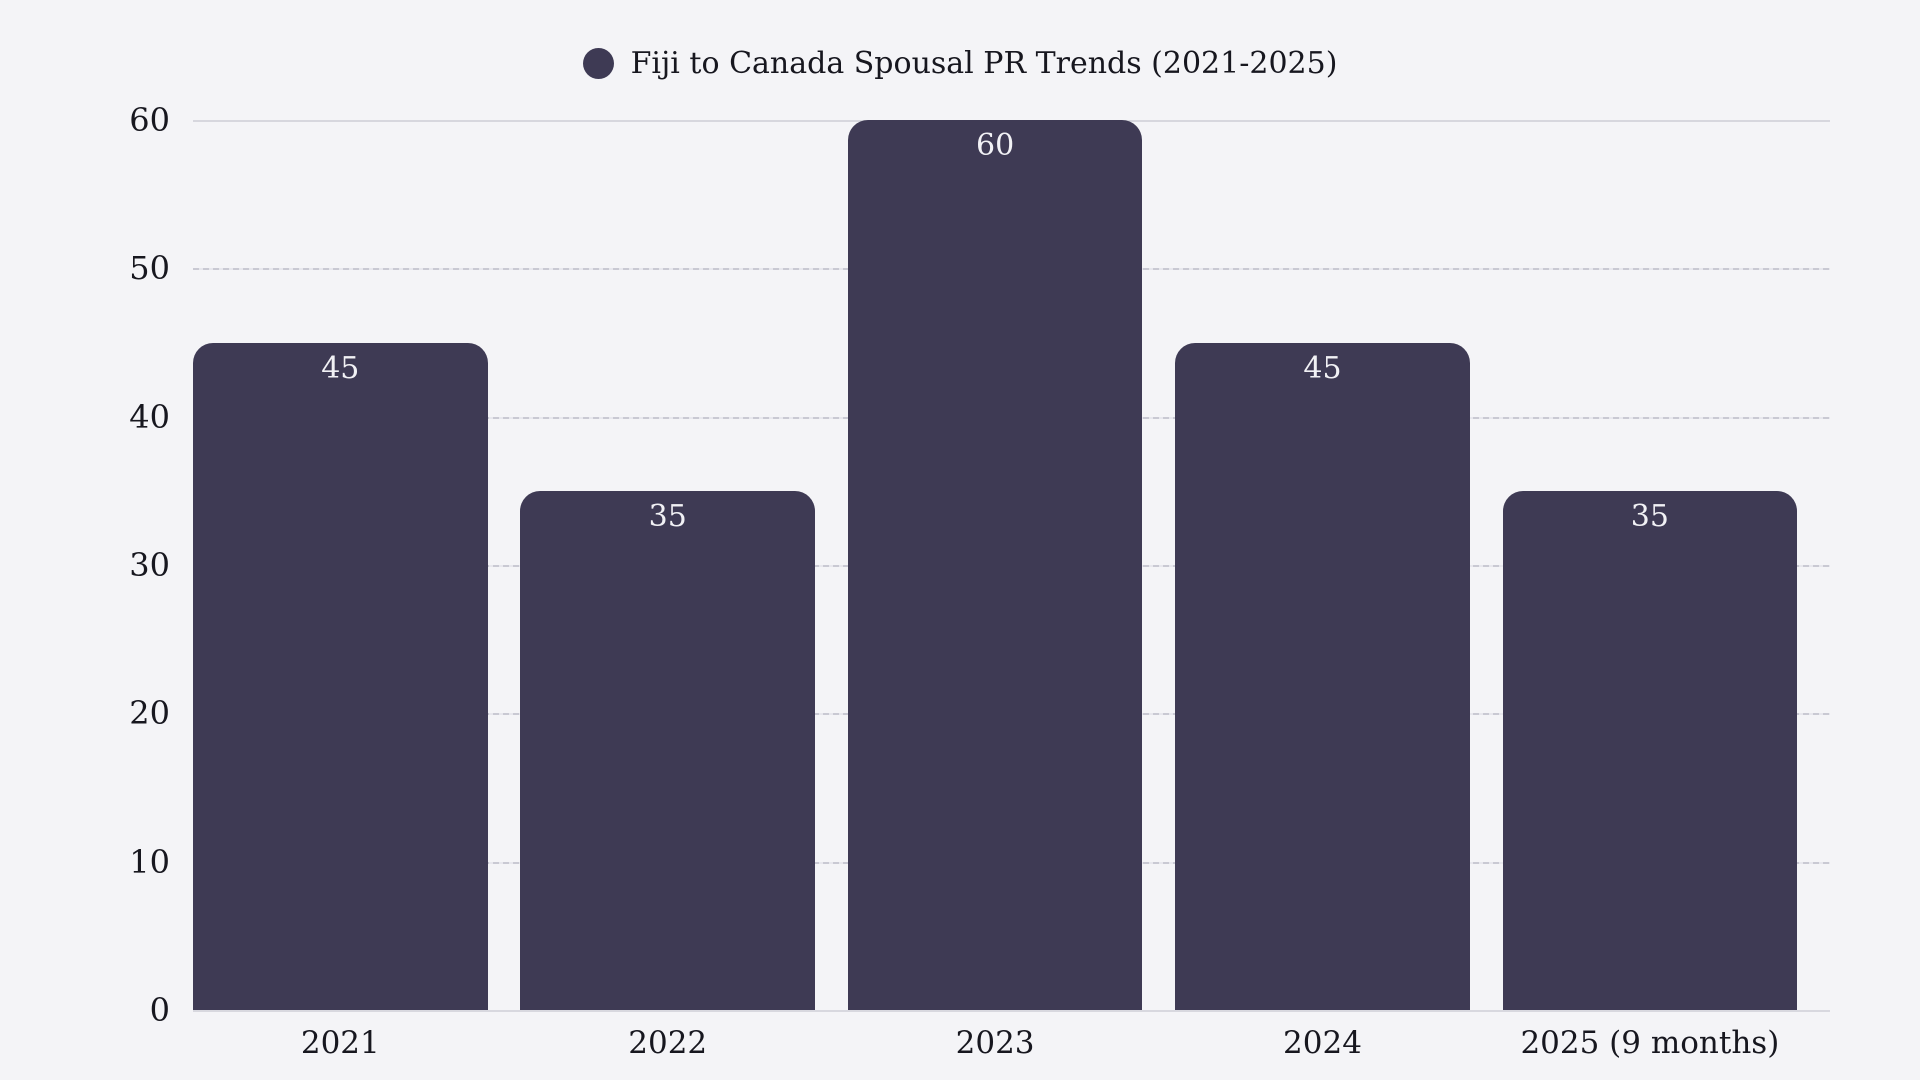  What do you see at coordinates (149, 565) in the screenshot?
I see `y-tick-label: 30` at bounding box center [149, 565].